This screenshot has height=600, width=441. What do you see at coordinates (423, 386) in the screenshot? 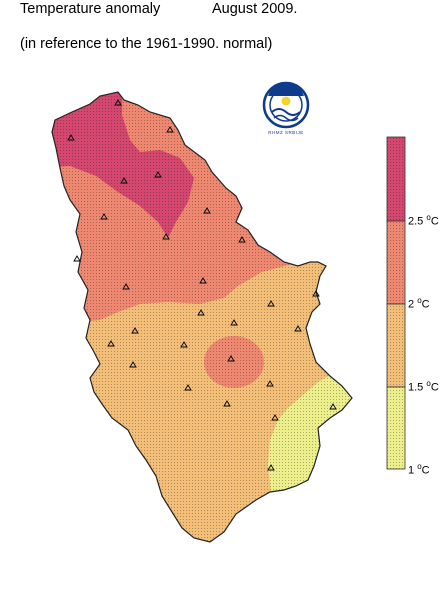
I see `legend-tick-1-5: 1.5 oC` at bounding box center [423, 386].